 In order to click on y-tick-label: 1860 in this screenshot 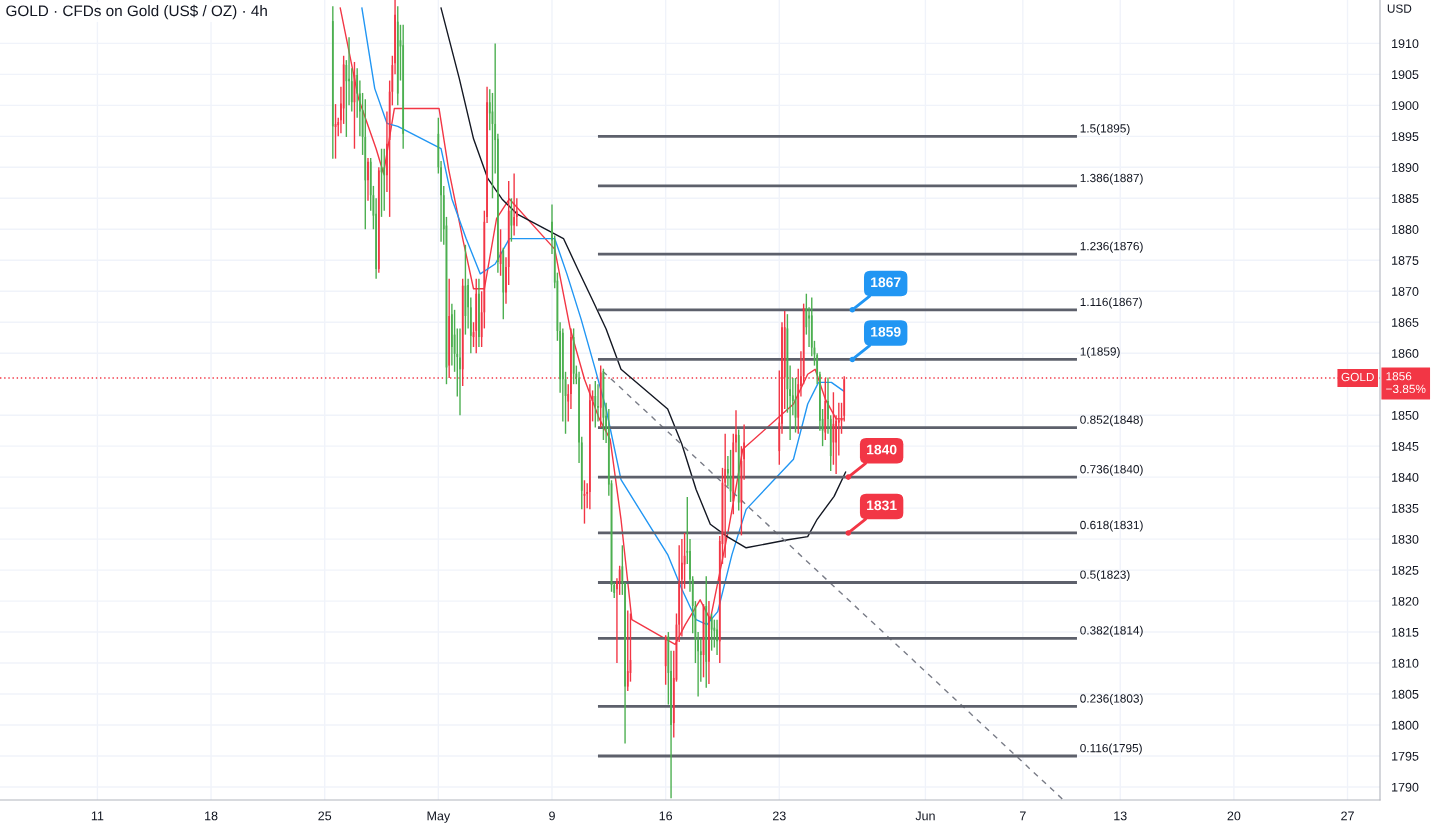, I will do `click(1405, 353)`.